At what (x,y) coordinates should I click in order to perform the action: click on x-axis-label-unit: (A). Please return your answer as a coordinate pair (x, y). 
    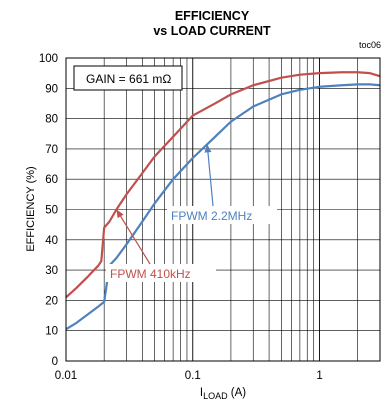
    Looking at the image, I should click on (237, 393).